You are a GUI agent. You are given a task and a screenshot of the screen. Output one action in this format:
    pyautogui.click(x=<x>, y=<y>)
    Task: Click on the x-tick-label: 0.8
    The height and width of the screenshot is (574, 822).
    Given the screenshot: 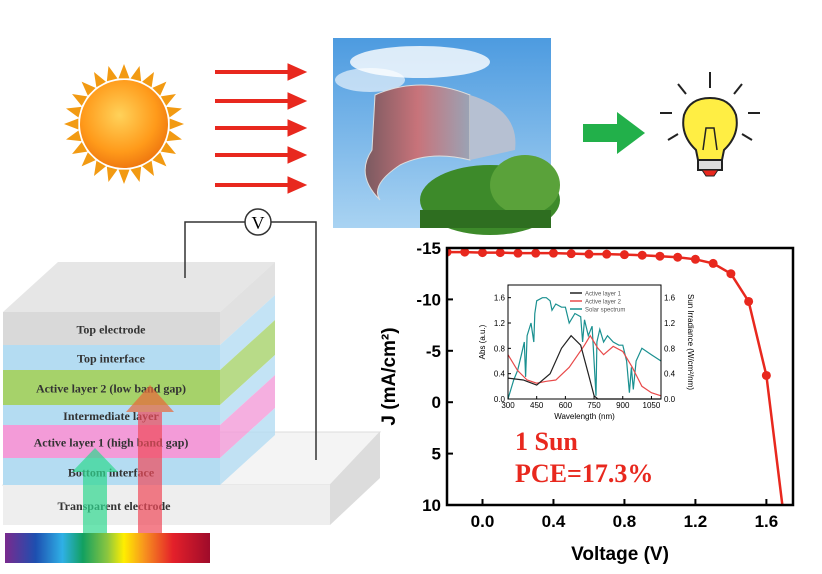 What is the action you would take?
    pyautogui.click(x=625, y=521)
    